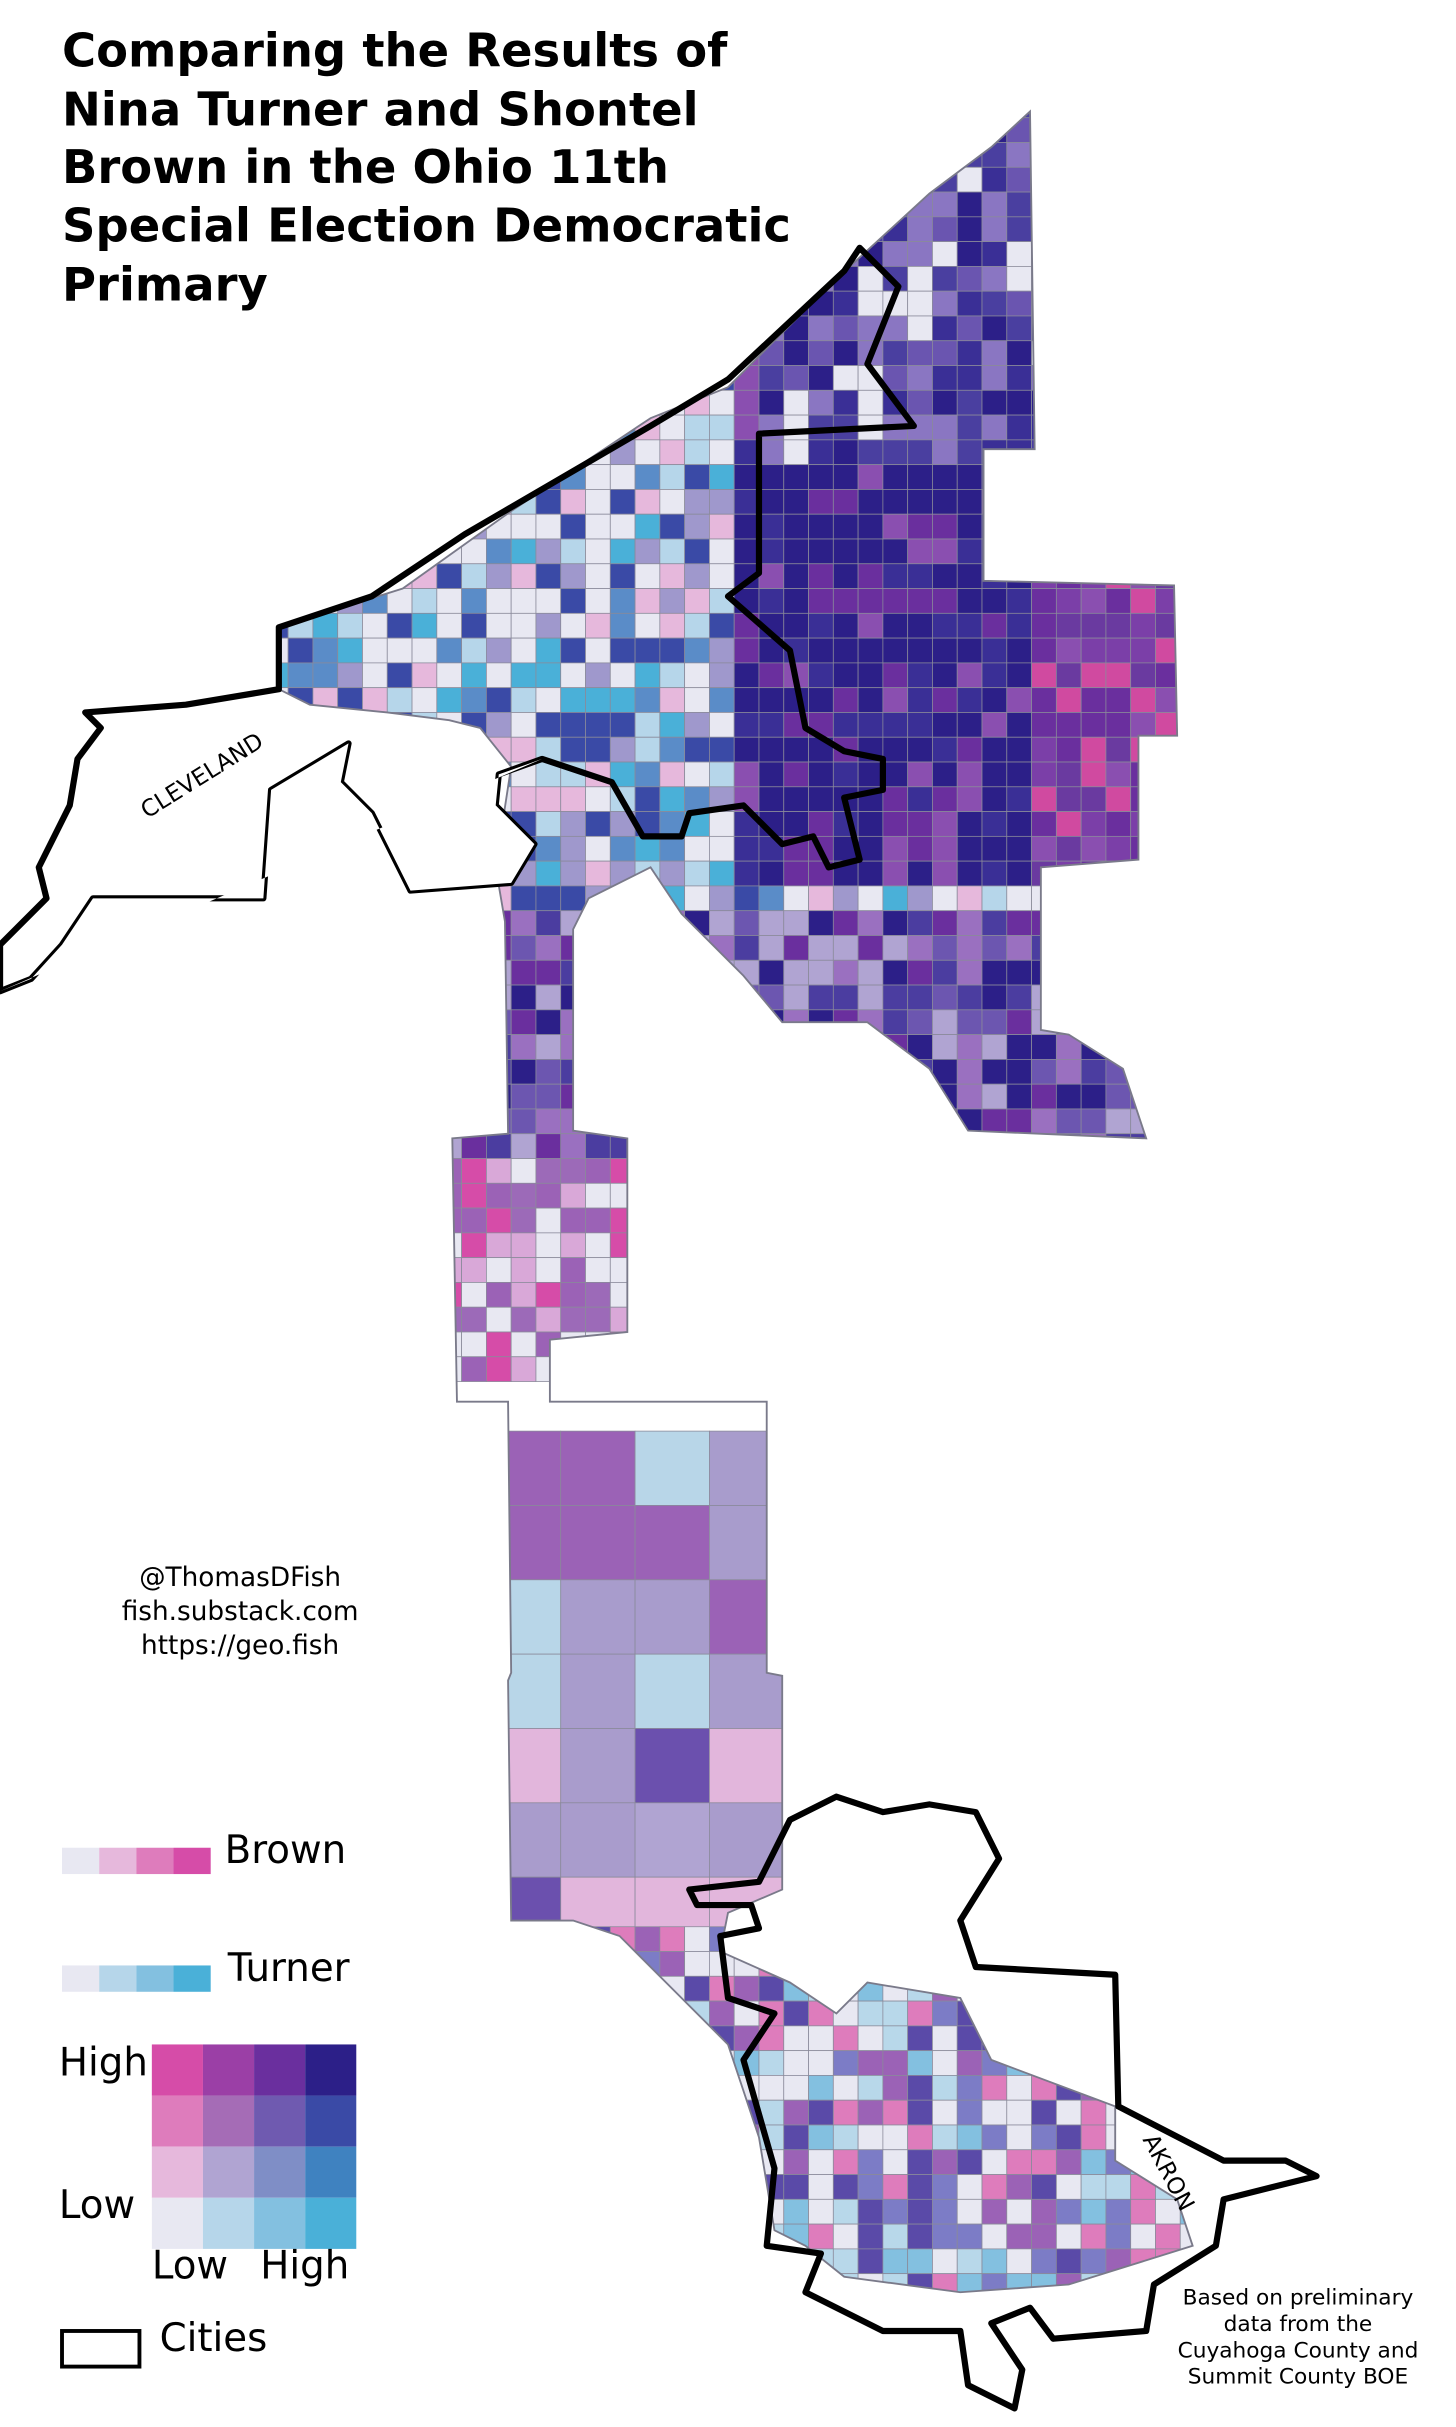 This screenshot has width=1456, height=2427. What do you see at coordinates (208, 2098) in the screenshot?
I see `legend: Brown Turner High Low Low High Cities` at bounding box center [208, 2098].